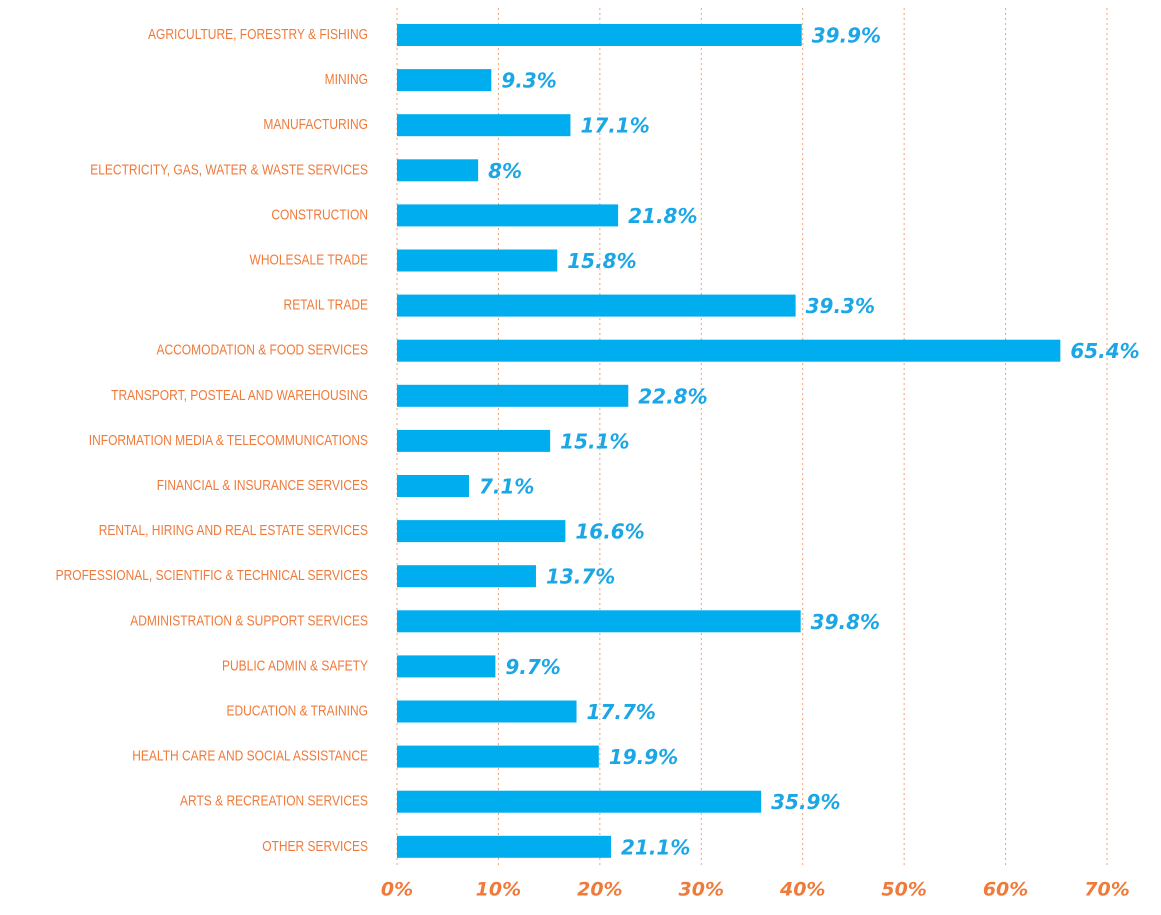  Describe the element at coordinates (1005, 890) in the screenshot. I see `x-tick-label: 60%` at that location.